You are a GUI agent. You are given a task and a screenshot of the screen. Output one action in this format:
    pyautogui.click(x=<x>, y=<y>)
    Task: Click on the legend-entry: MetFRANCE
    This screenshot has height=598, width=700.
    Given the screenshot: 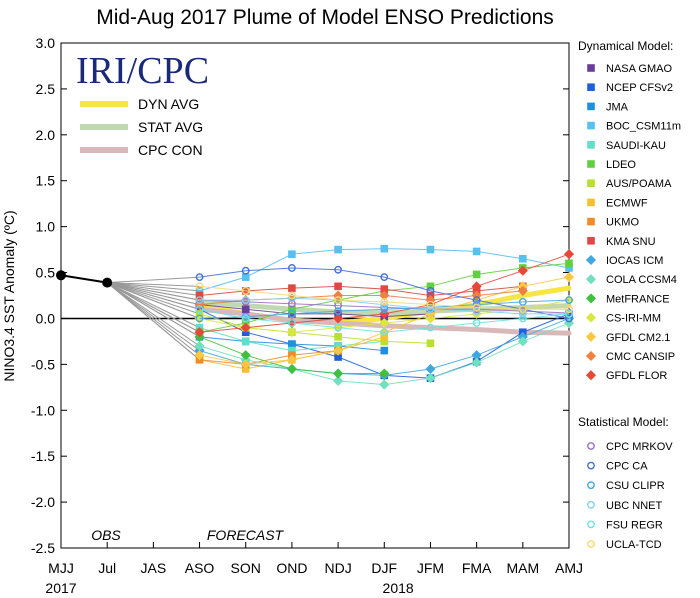 What is the action you would take?
    pyautogui.click(x=638, y=299)
    